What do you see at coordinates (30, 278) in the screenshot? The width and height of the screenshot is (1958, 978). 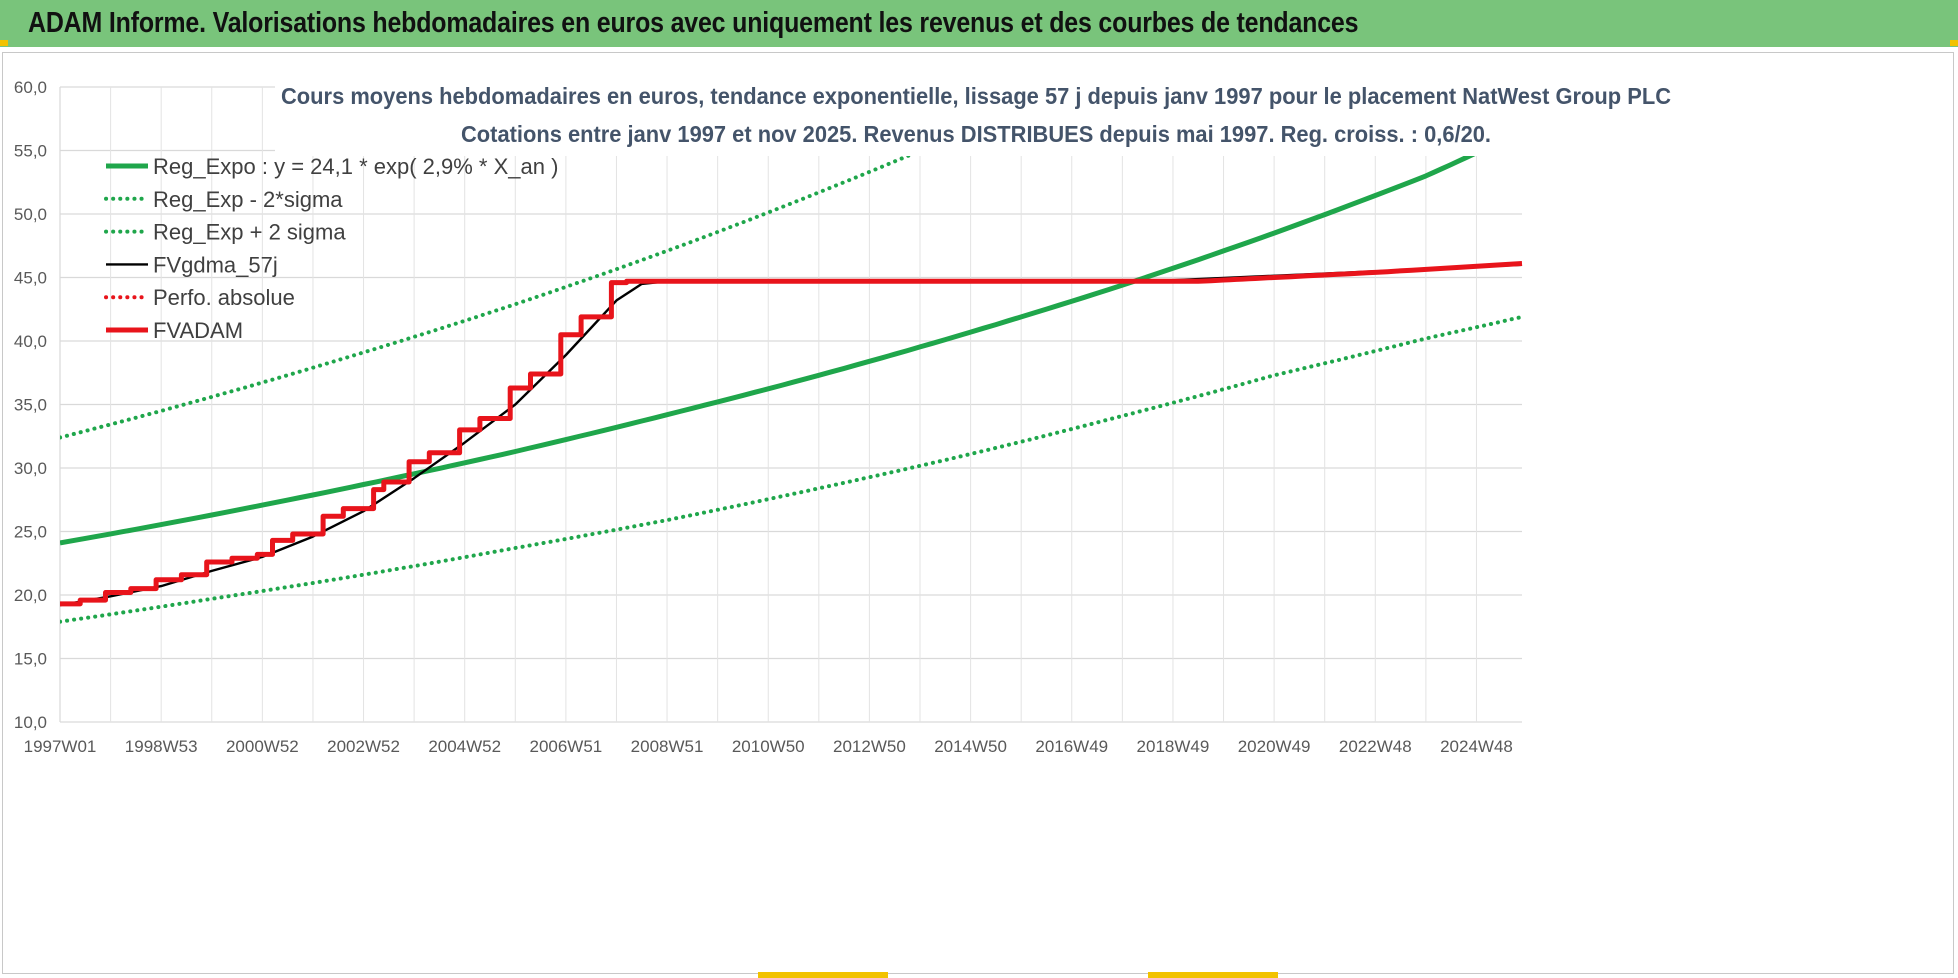 I see `y-tick-label: 45,0` at bounding box center [30, 278].